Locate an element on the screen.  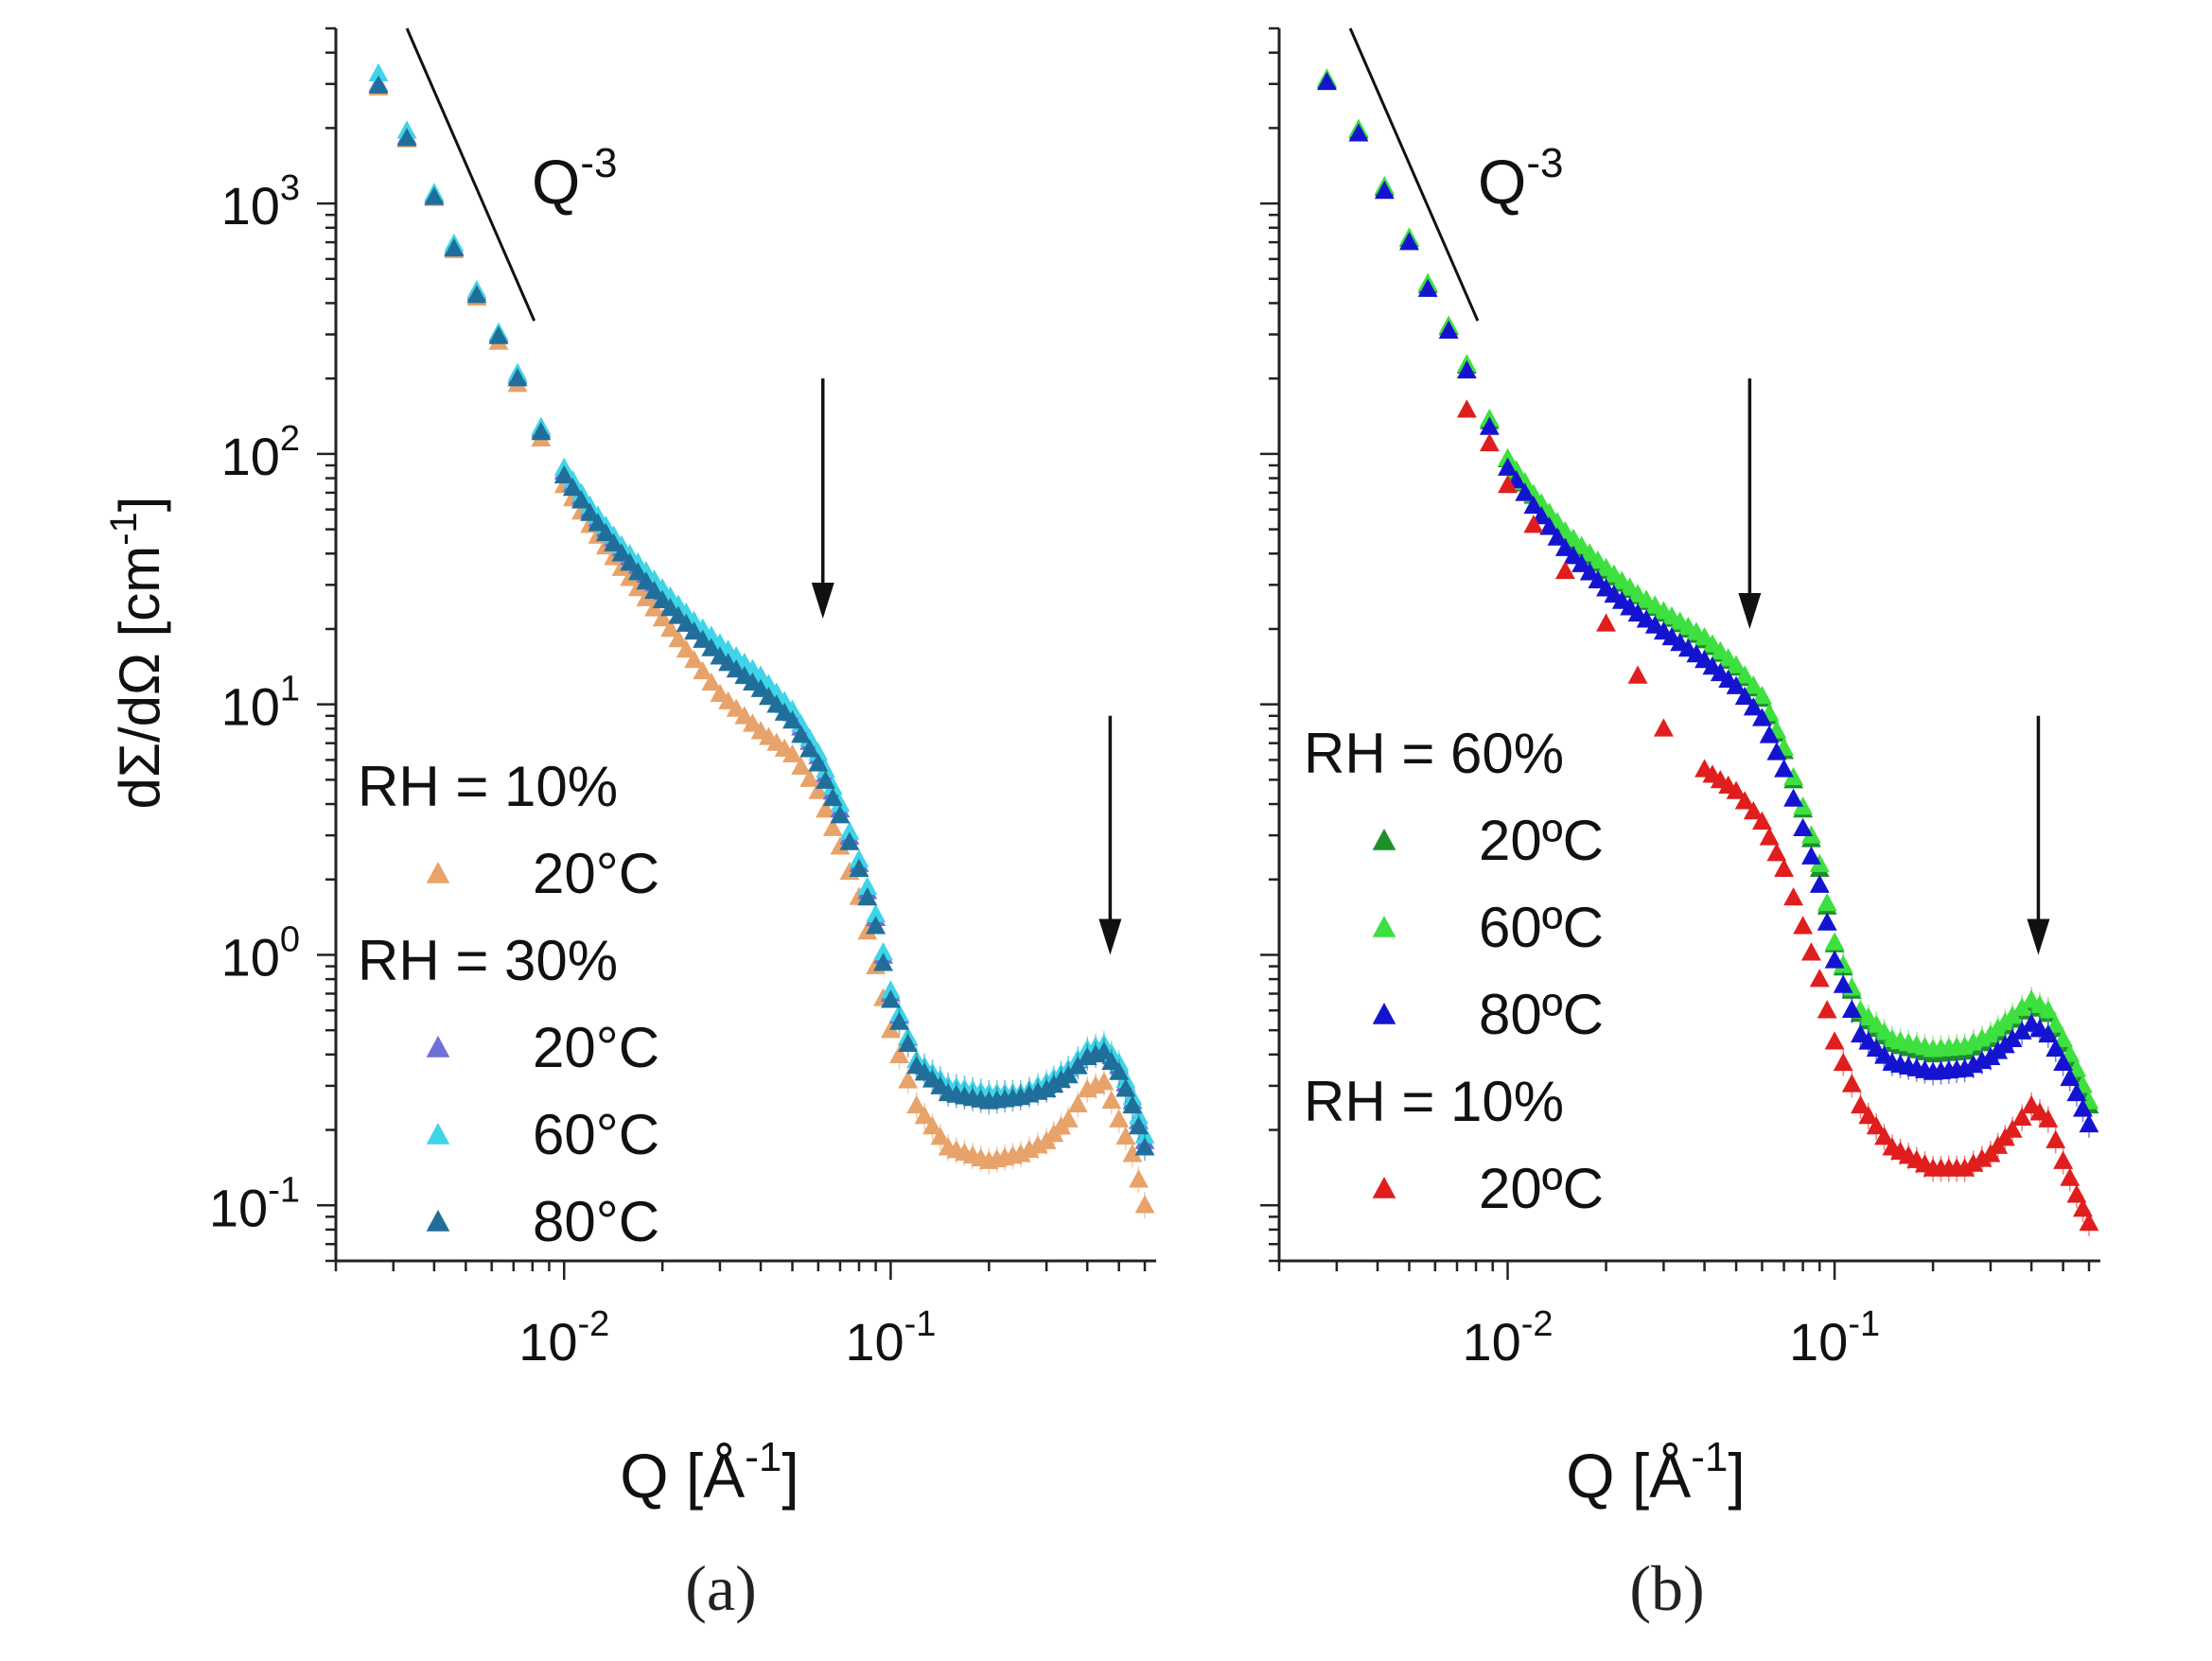
legend-item-label: 60°C is located at coordinates (596, 1134).